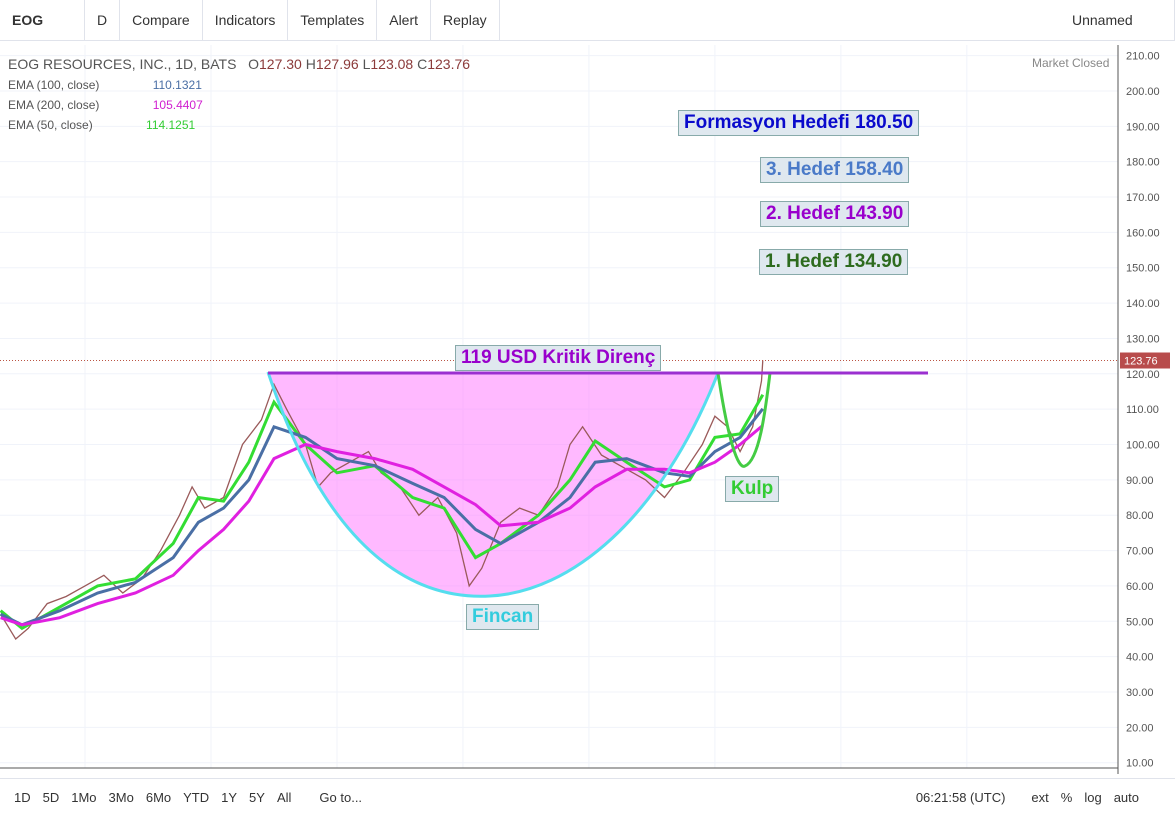 The height and width of the screenshot is (815, 1175). I want to click on y-tick-label: 130.00, so click(1143, 339).